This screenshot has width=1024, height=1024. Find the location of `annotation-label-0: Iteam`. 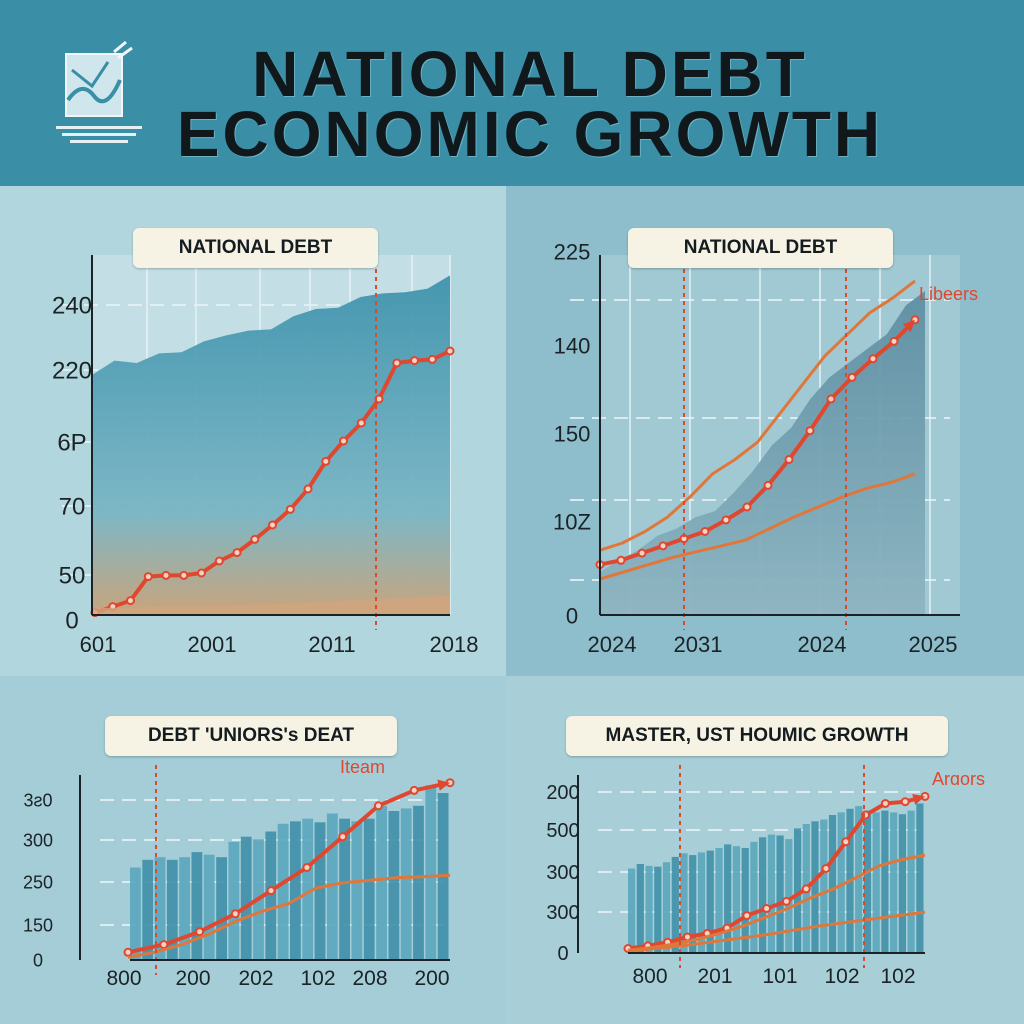

annotation-label-0: Iteam is located at coordinates (362, 767).